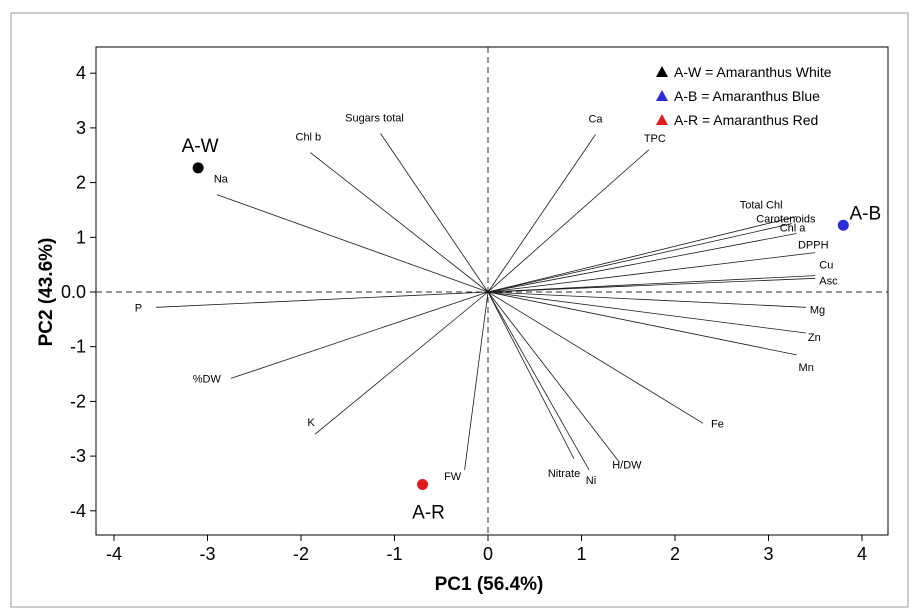 This screenshot has height=612, width=919. Describe the element at coordinates (423, 485) in the screenshot. I see `score-point-a-r` at that location.